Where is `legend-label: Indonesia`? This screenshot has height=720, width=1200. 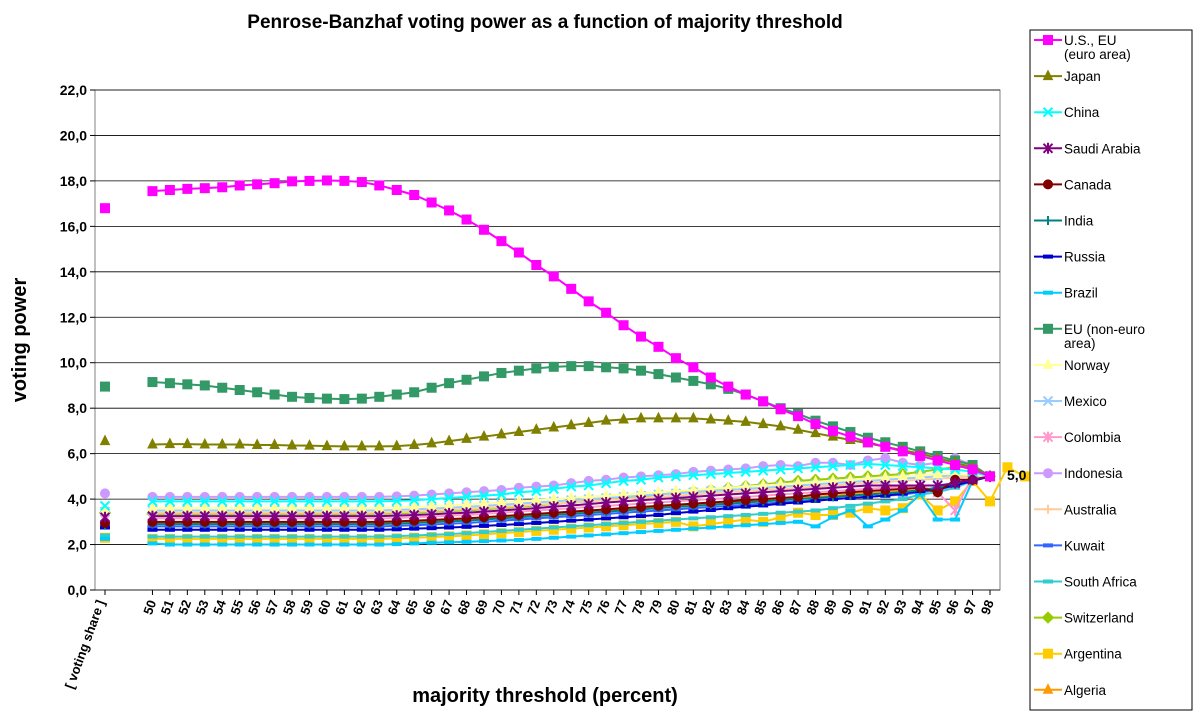
legend-label: Indonesia is located at coordinates (1093, 473).